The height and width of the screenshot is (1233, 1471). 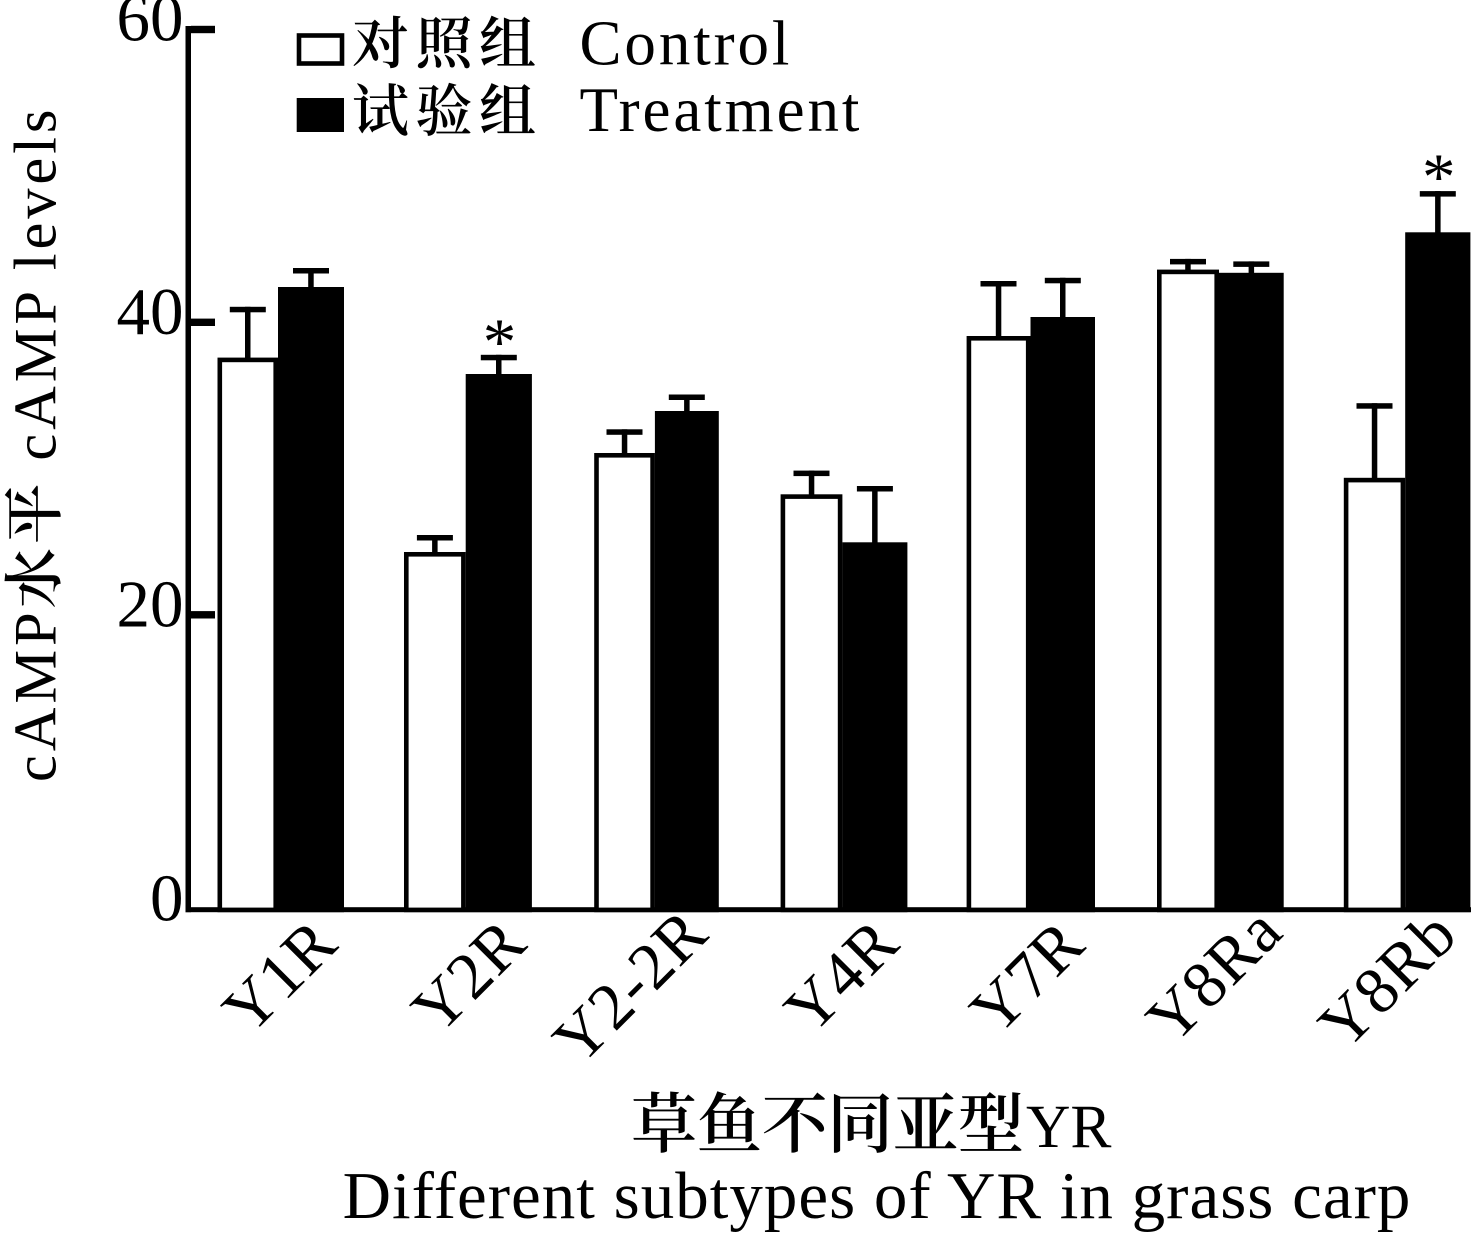 I want to click on svg-text: cAMP, so click(x=36, y=695).